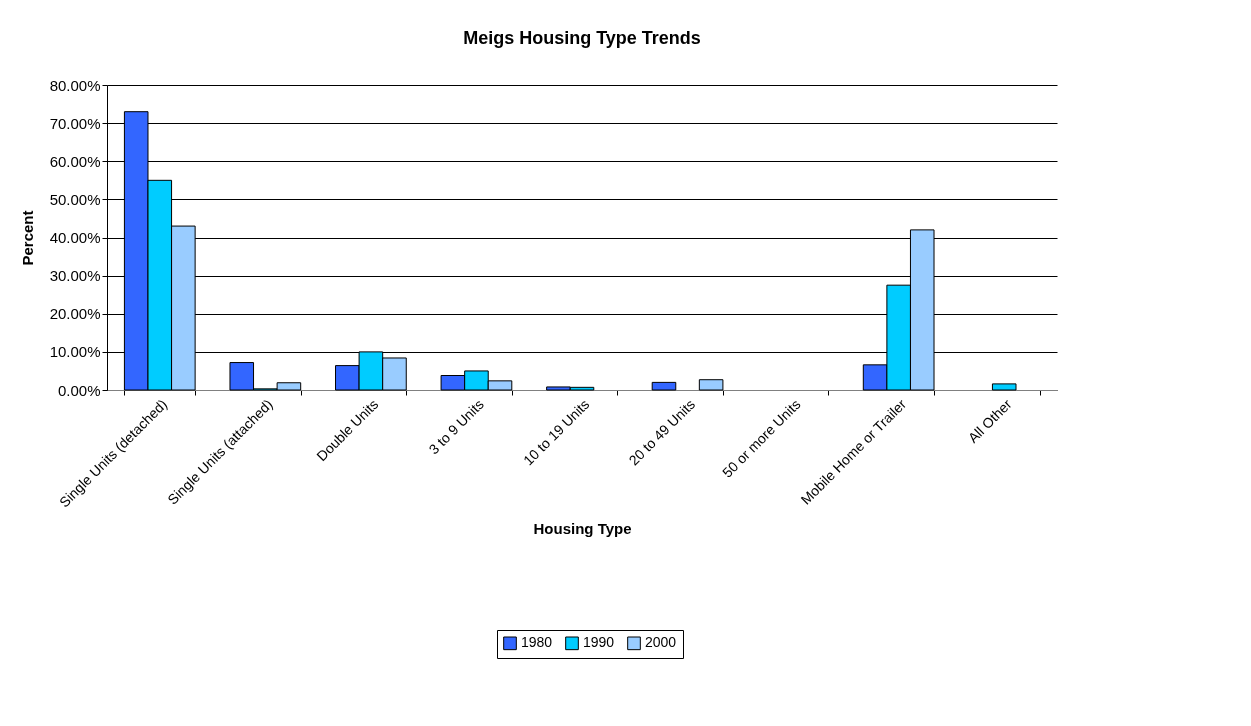 The width and height of the screenshot is (1251, 726). What do you see at coordinates (27, 238) in the screenshot?
I see `y-axis-title: Percent` at bounding box center [27, 238].